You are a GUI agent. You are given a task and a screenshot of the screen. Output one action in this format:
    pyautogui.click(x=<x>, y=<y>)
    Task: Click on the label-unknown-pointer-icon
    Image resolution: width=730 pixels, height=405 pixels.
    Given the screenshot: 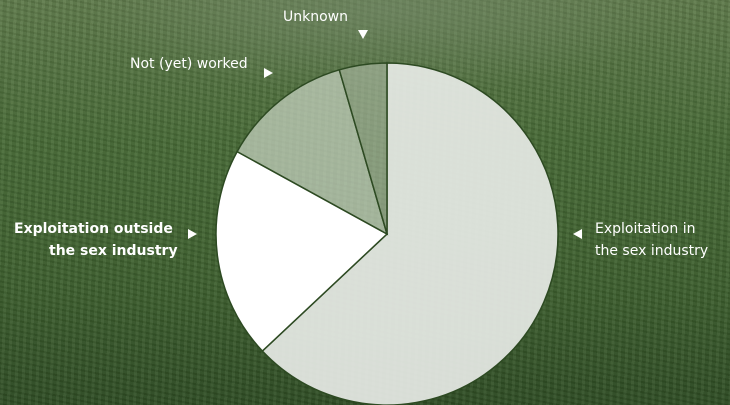 What is the action you would take?
    pyautogui.click(x=363, y=34)
    